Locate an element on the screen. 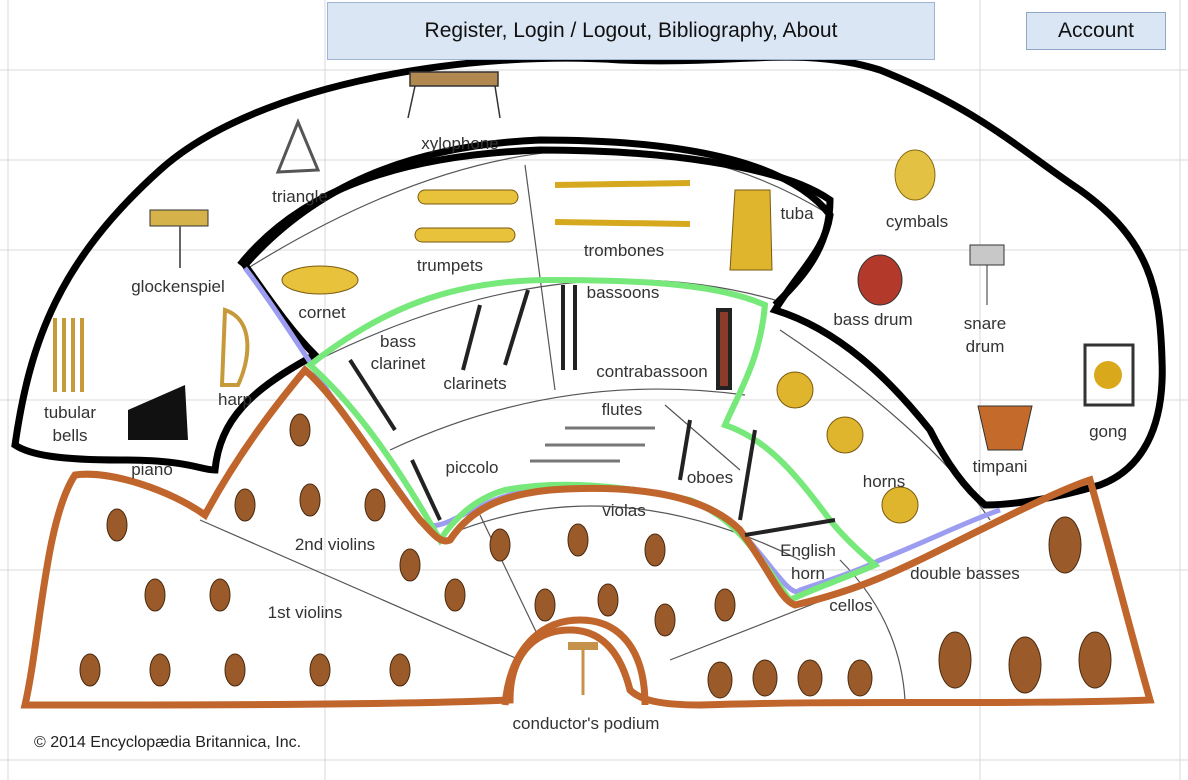 The height and width of the screenshot is (780, 1188). horns-icon is located at coordinates (847, 447).